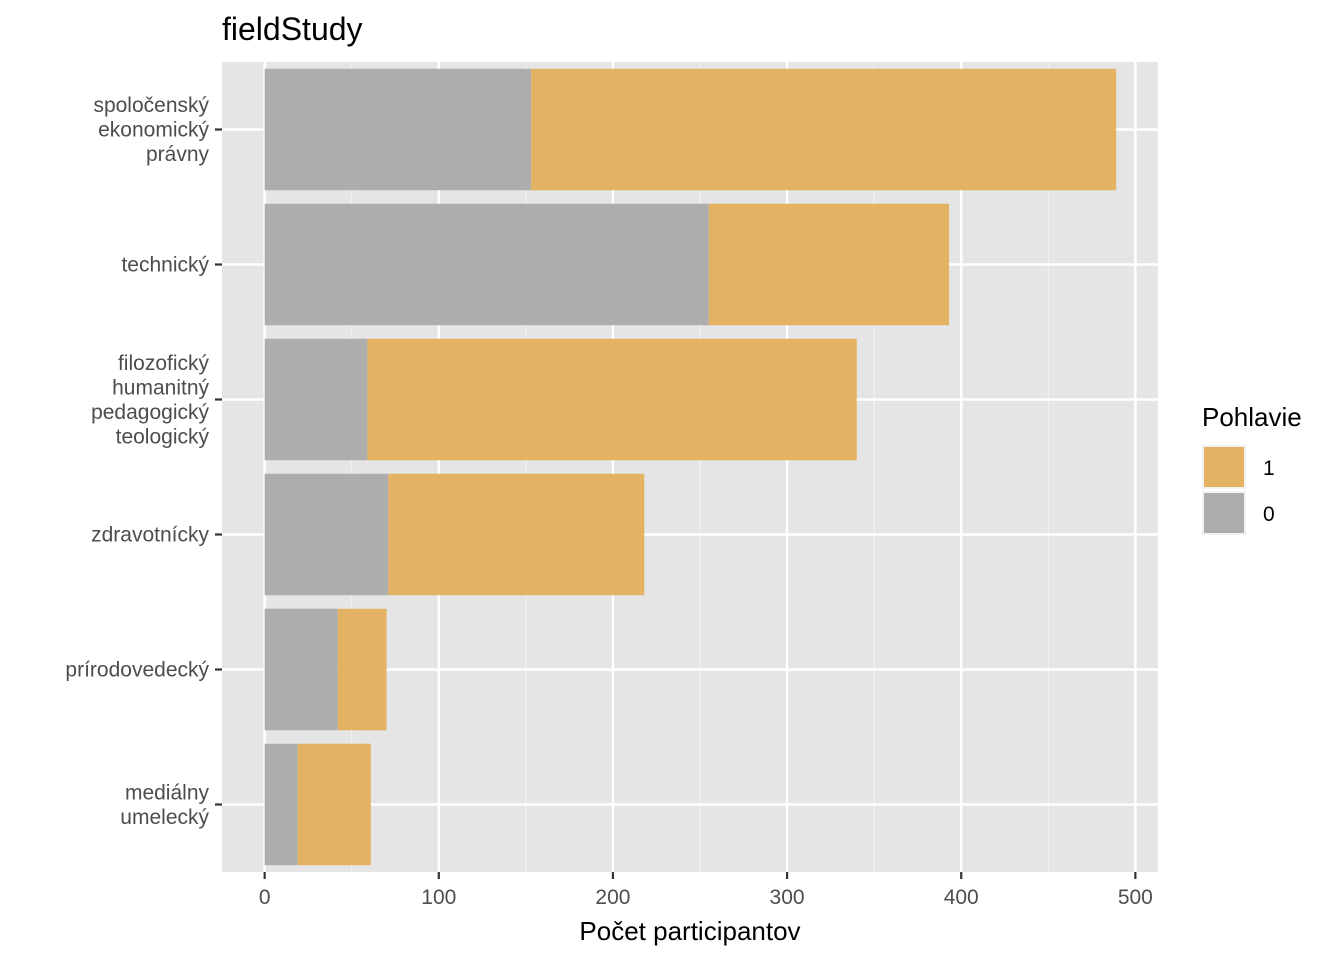 This screenshot has height=960, width=1344. What do you see at coordinates (1269, 514) in the screenshot?
I see `legend-label: 0` at bounding box center [1269, 514].